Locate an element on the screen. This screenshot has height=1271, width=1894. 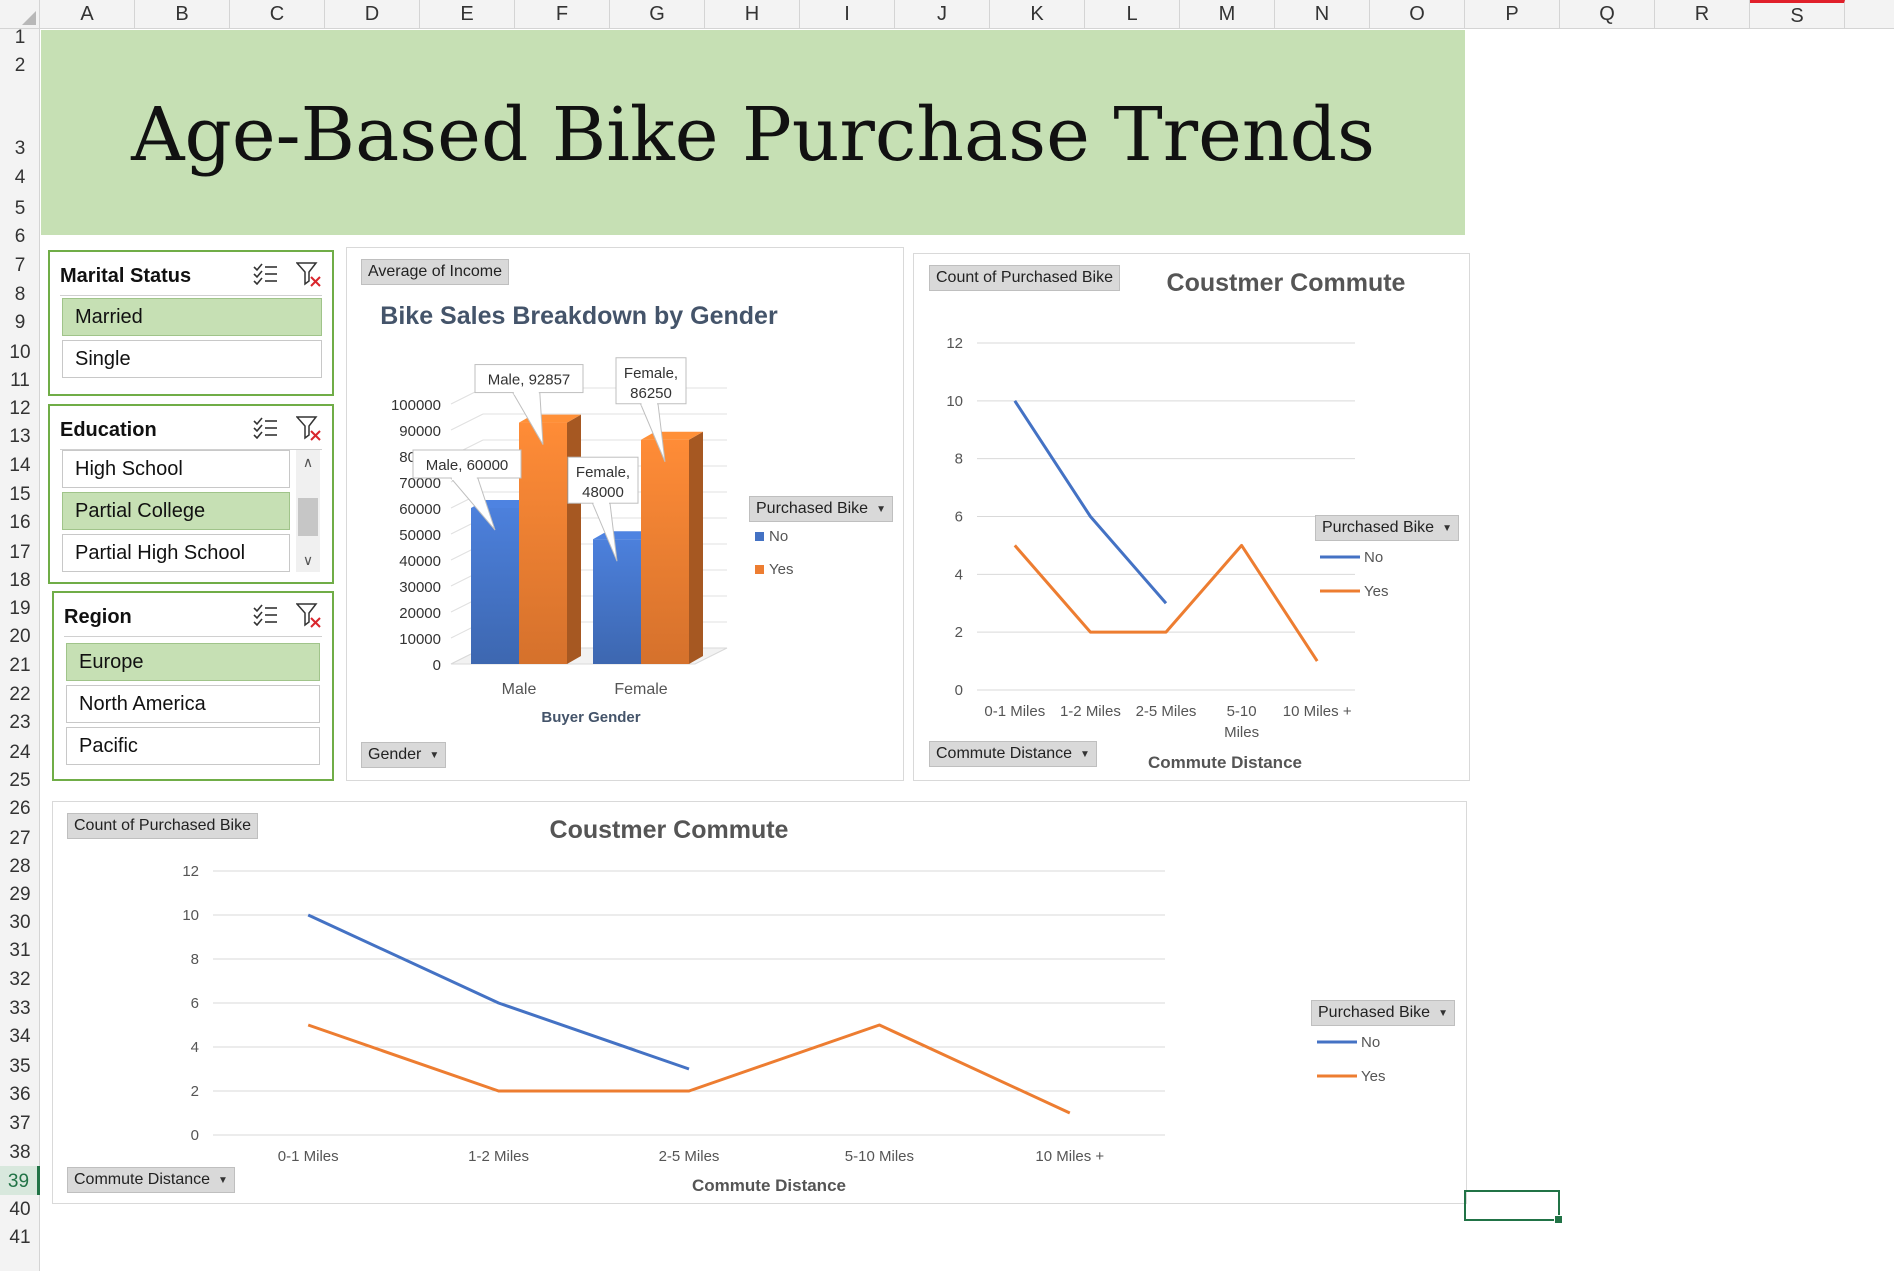
row-header: 27 is located at coordinates (20, 838).